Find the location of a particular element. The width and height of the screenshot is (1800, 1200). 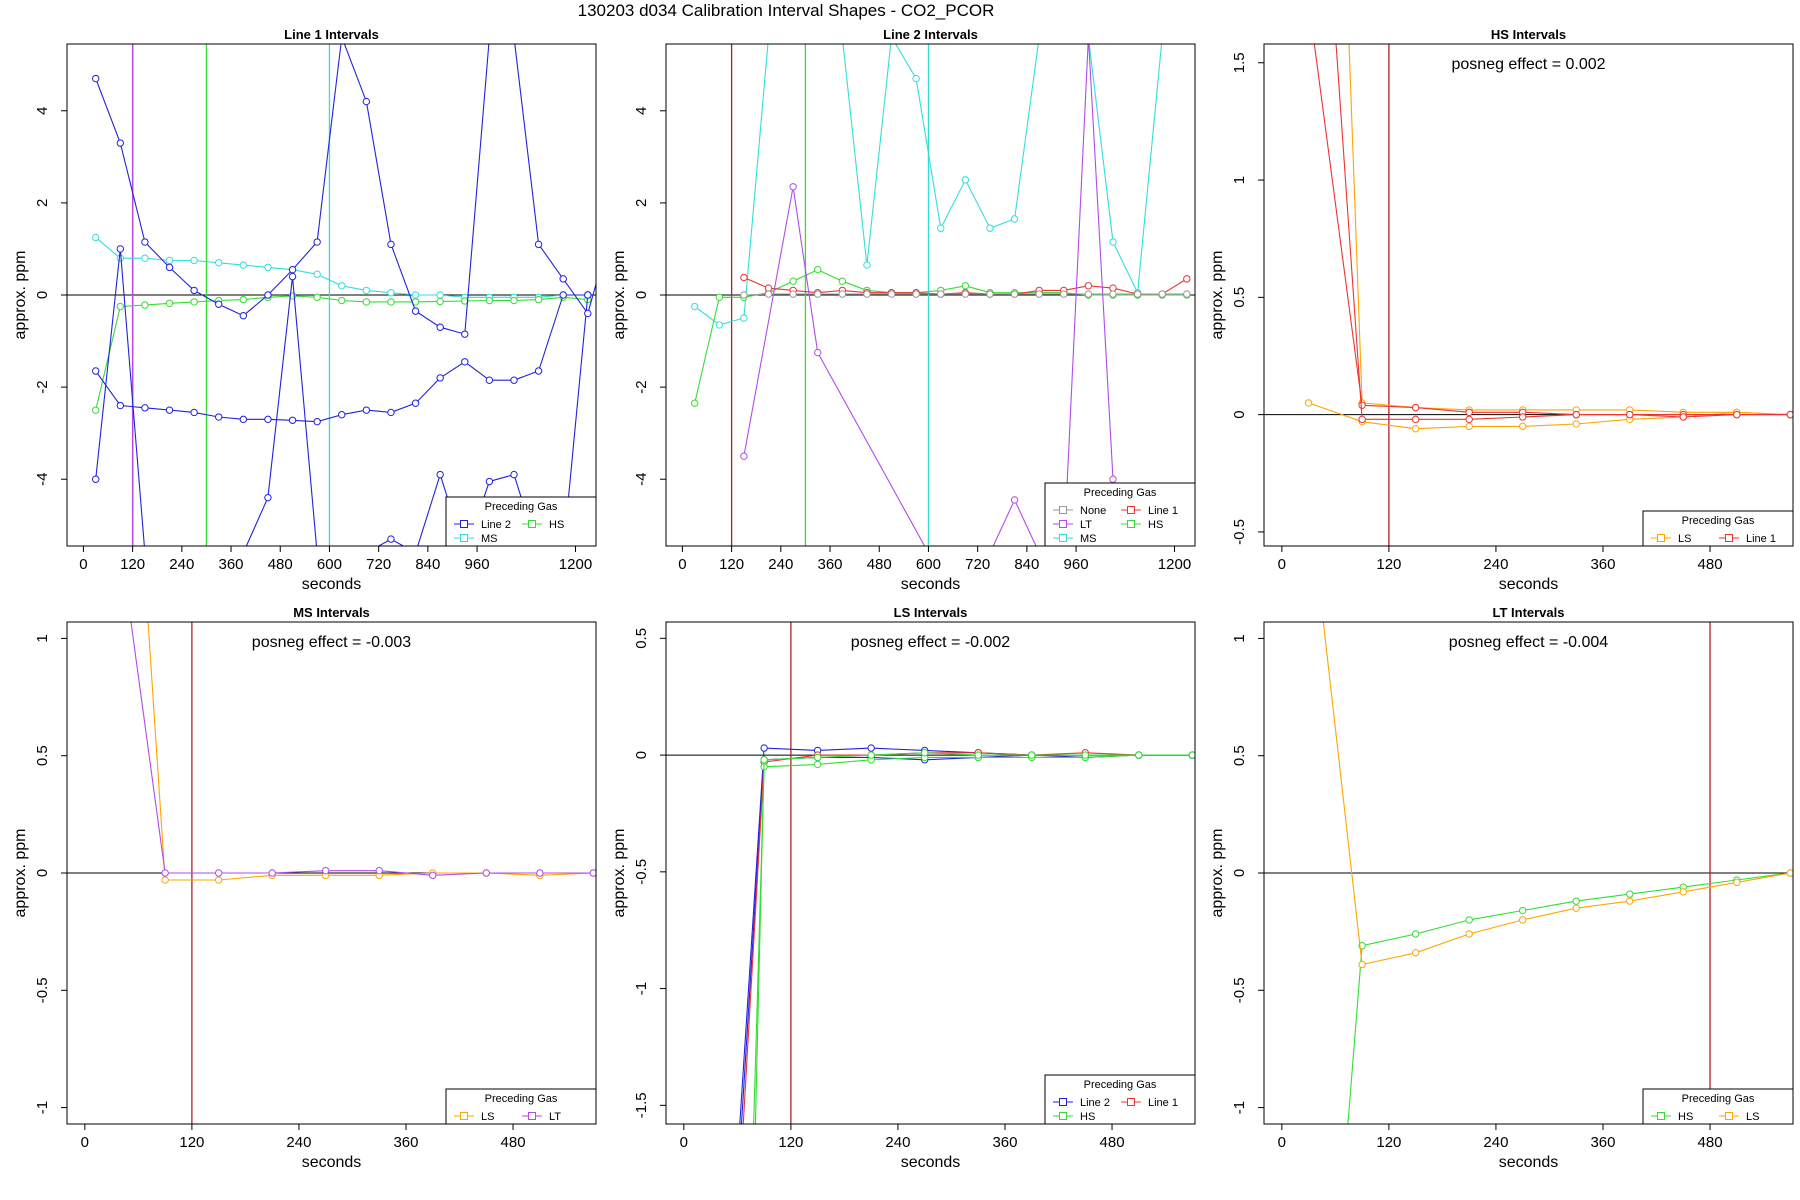

x-tick-label: 1200 is located at coordinates (1174, 564).